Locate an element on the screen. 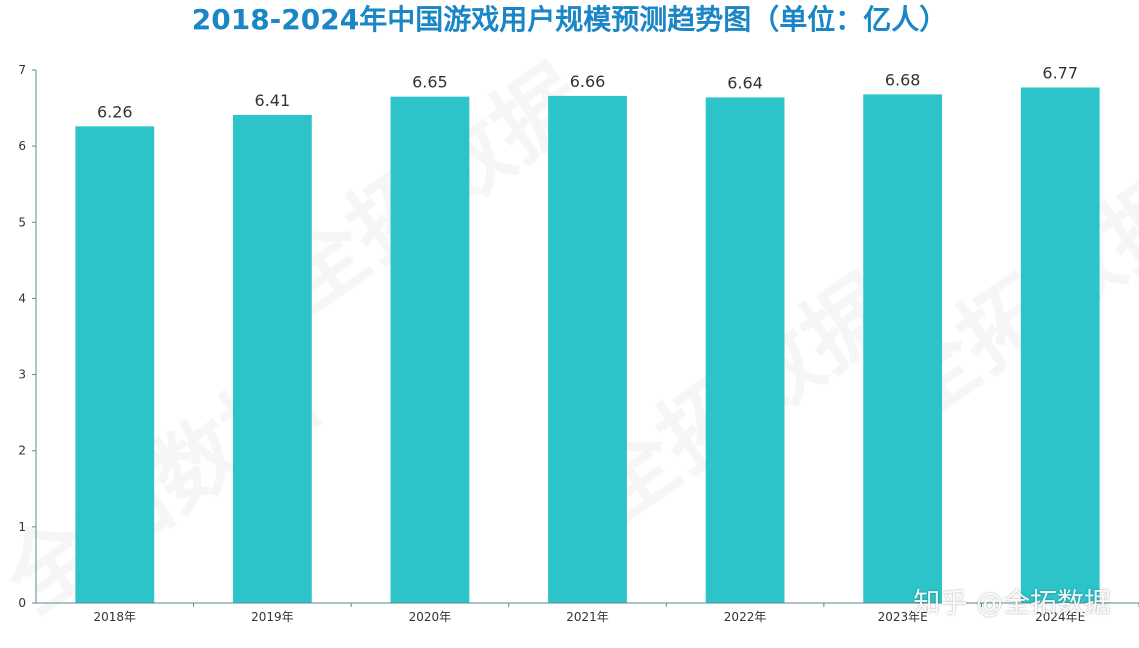 This screenshot has height=648, width=1139. y-tick-label: 2 is located at coordinates (22, 451).